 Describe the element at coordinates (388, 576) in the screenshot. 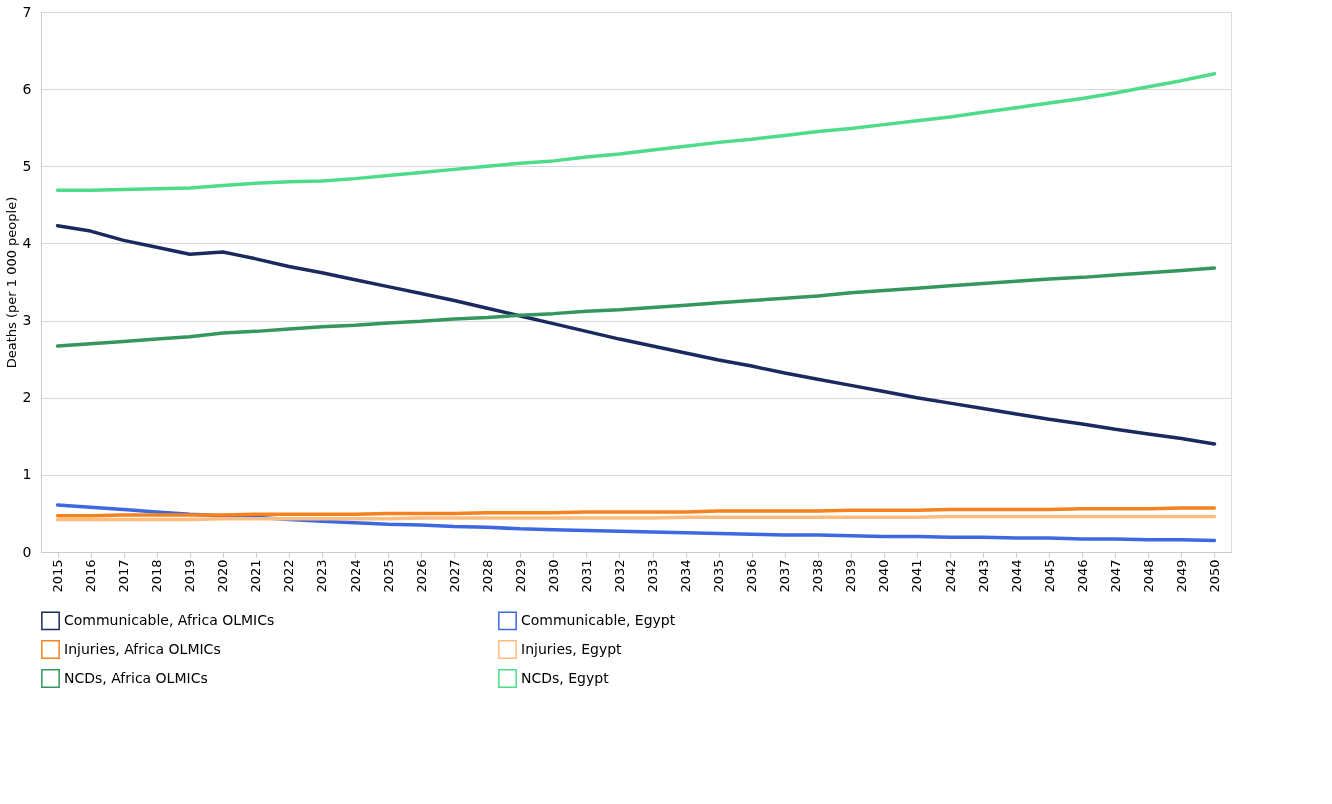

I see `x-tick-label: 2025` at that location.